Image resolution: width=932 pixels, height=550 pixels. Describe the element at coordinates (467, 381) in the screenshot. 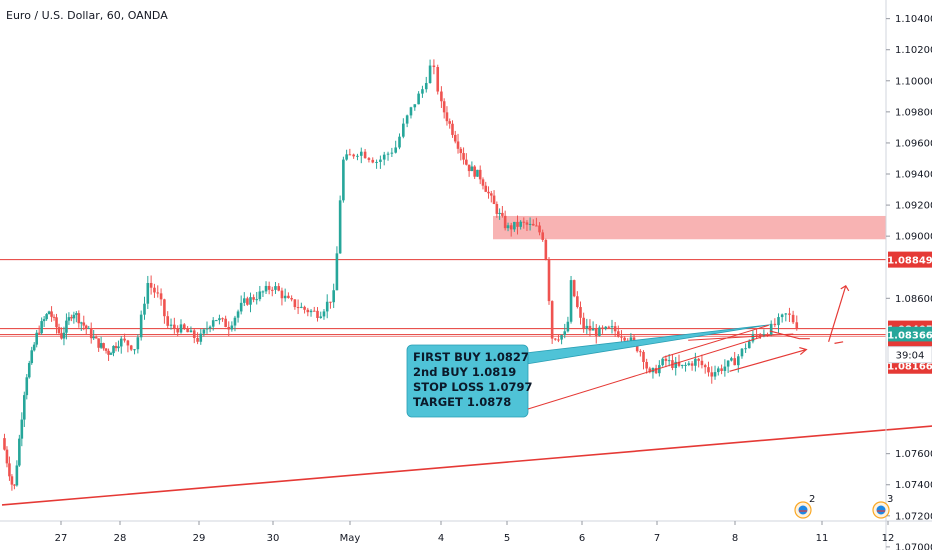

I see `annotation-box` at that location.